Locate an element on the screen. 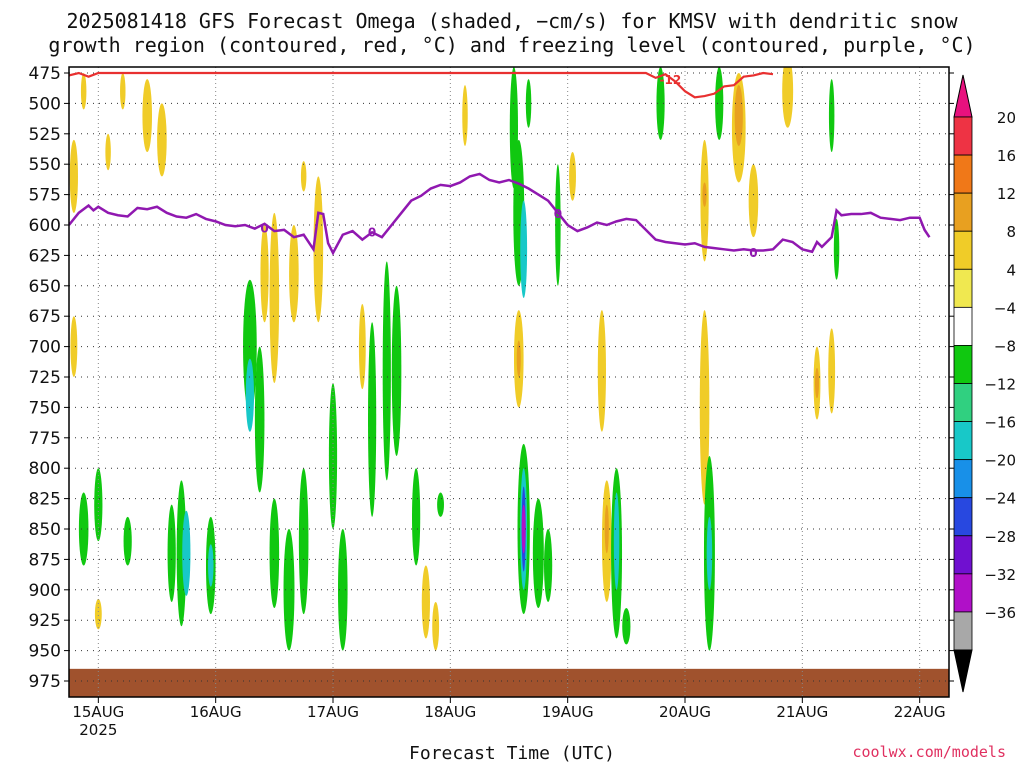 The width and height of the screenshot is (1024, 768). colorbar: 20 16 12 8 4 −4 −8 −12 −16 −20 −24 −28 −32 −36 is located at coordinates (984, 383).